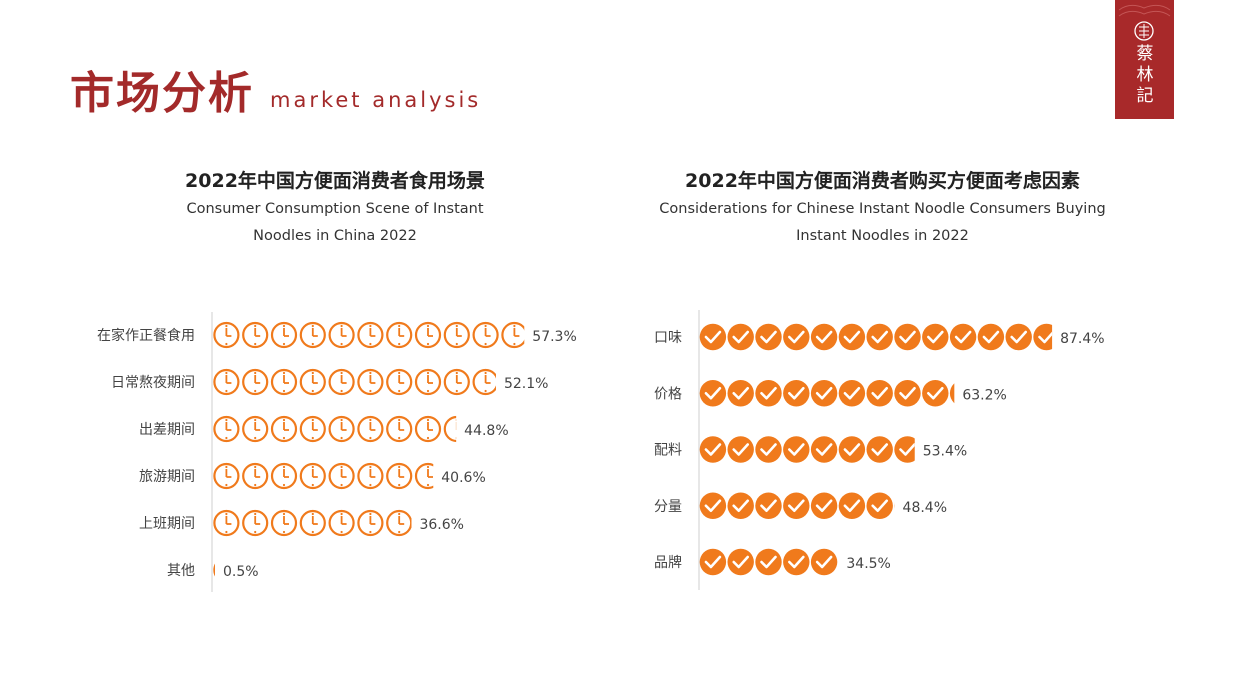 This screenshot has width=1240, height=697. I want to click on chart-1-title: 2022年中国方便面消费者食用场景, so click(335, 181).